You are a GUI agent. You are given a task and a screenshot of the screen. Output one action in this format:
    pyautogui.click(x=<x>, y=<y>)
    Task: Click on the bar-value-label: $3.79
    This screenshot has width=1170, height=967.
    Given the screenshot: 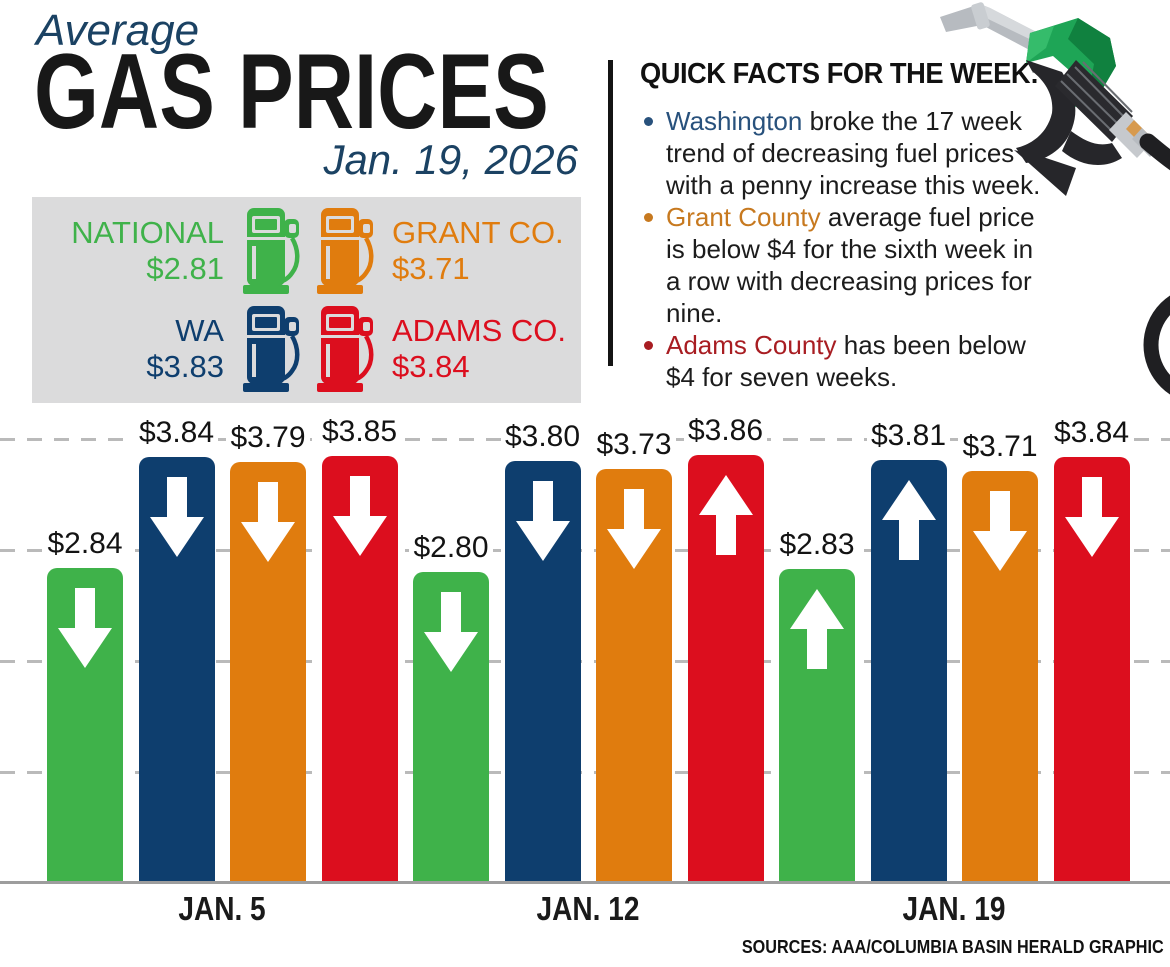 What is the action you would take?
    pyautogui.click(x=268, y=438)
    